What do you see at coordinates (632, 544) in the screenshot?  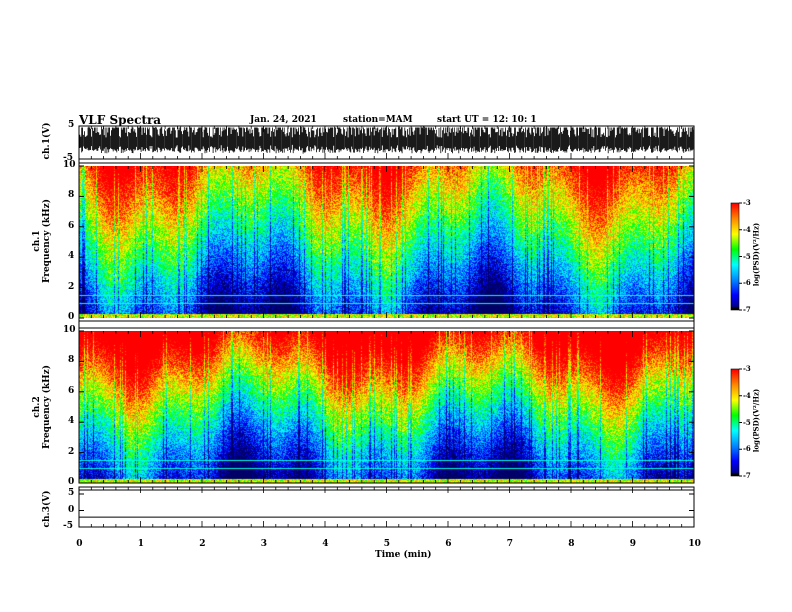 I see `x-tick-label: 9` at bounding box center [632, 544].